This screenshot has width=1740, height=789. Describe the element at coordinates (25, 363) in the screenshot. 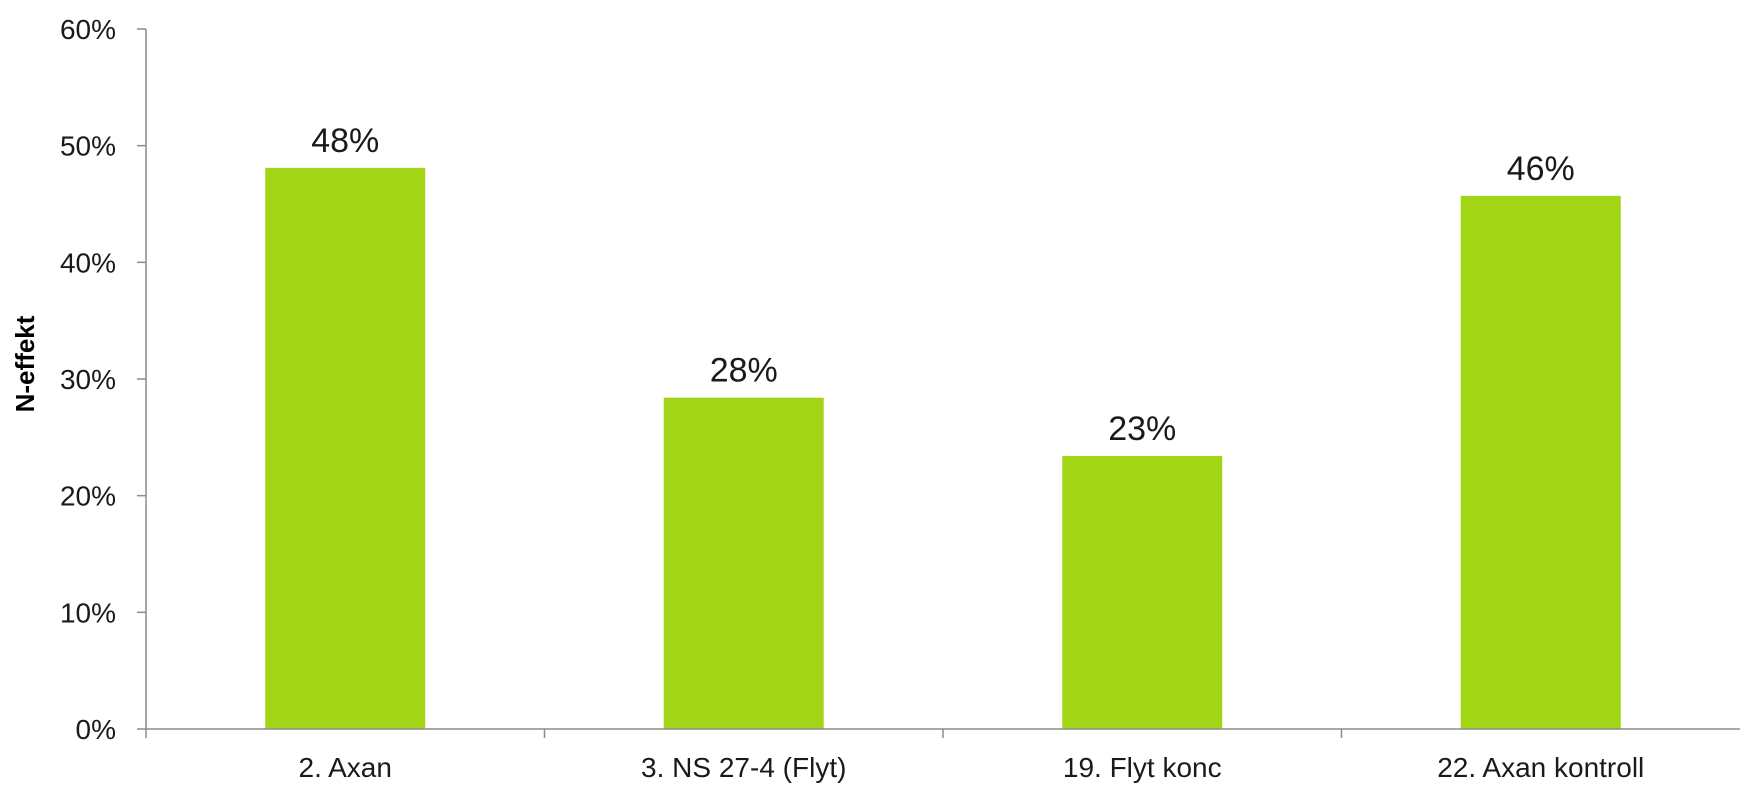

I see `y-axis-title: N-effekt` at that location.